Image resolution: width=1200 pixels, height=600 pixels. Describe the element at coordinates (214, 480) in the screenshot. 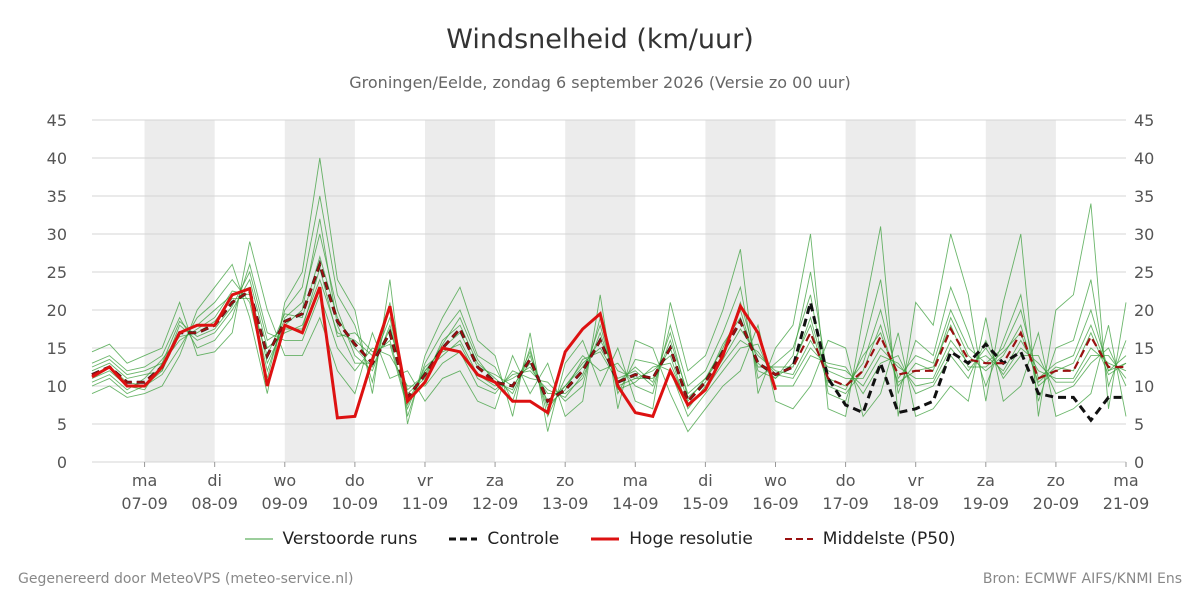

I see `x-tick-day-1: di` at that location.